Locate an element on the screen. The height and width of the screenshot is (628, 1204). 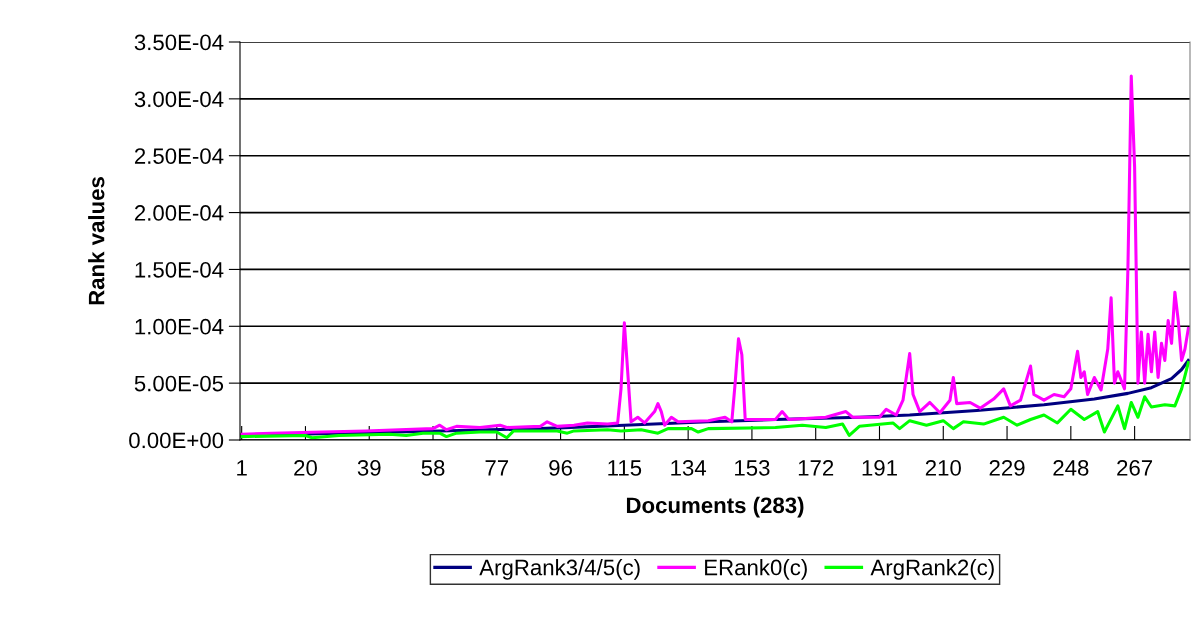
x-tick-label: 172 is located at coordinates (816, 468).